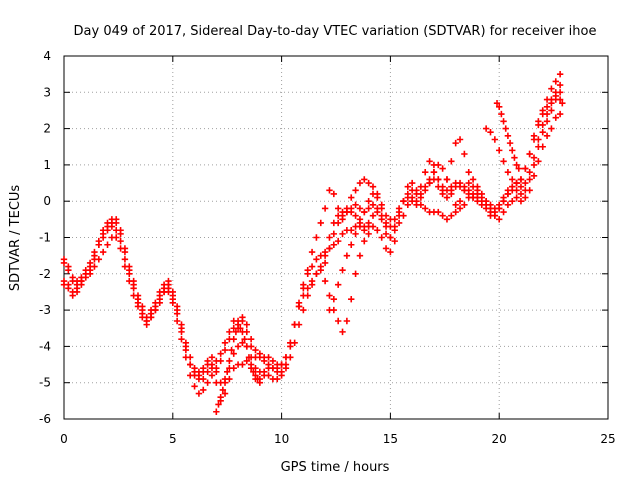 Image resolution: width=640 pixels, height=480 pixels. Describe the element at coordinates (47, 92) in the screenshot. I see `y-tick-label: 3` at that location.